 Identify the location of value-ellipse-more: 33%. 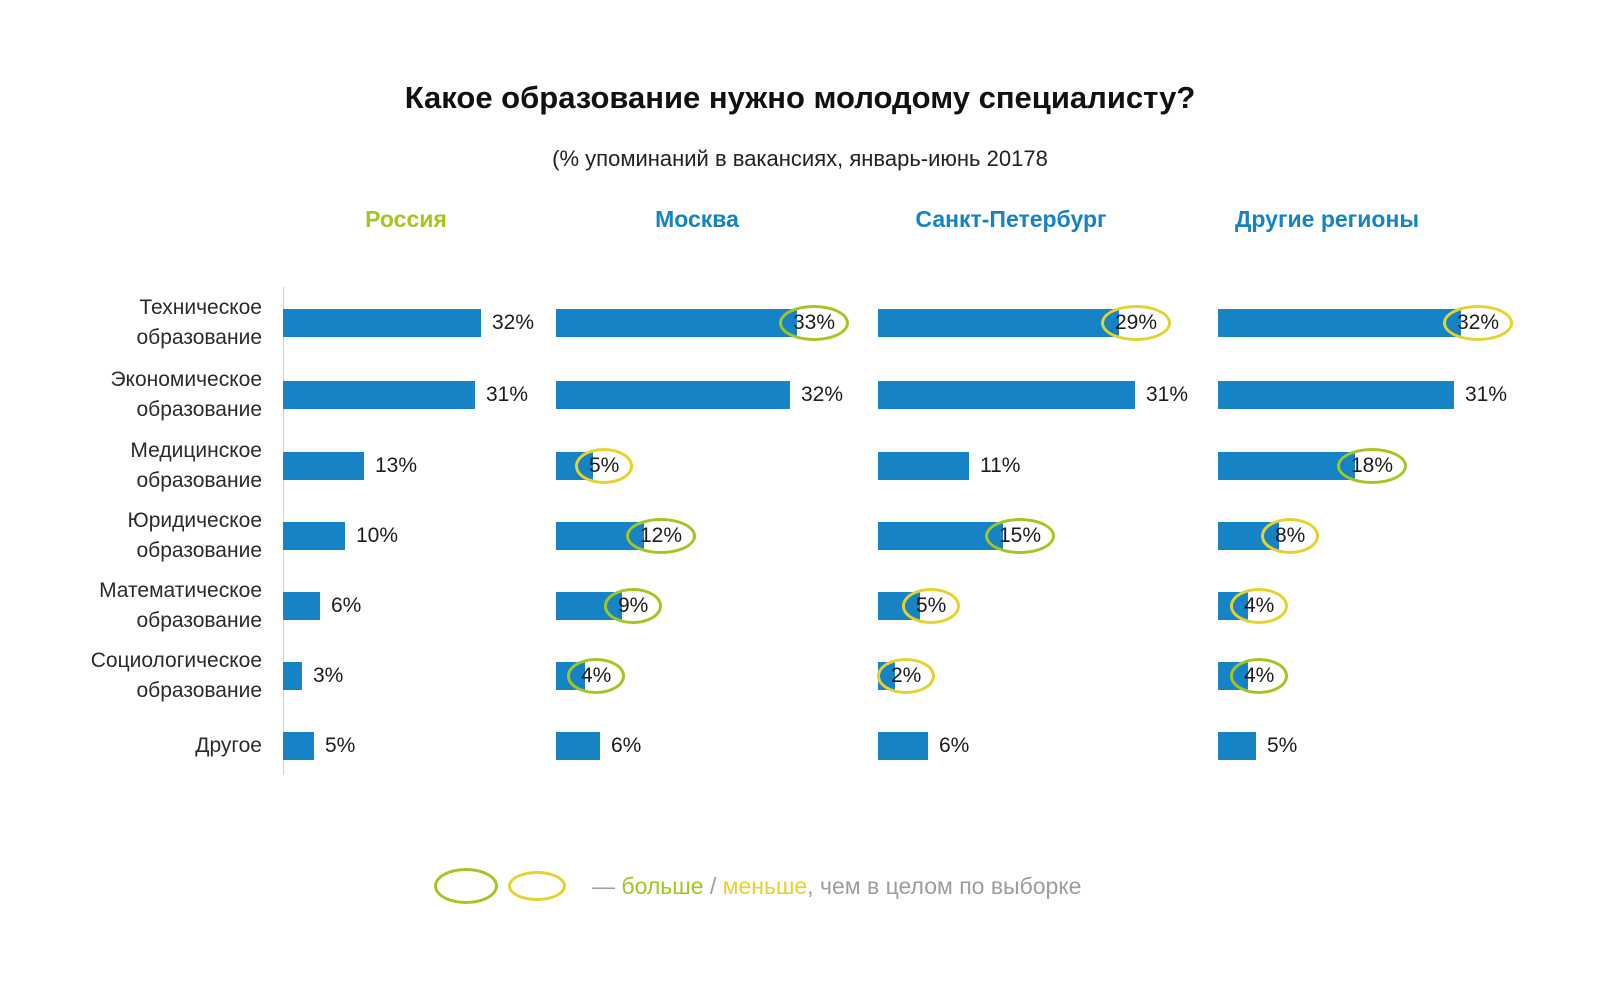
(814, 323).